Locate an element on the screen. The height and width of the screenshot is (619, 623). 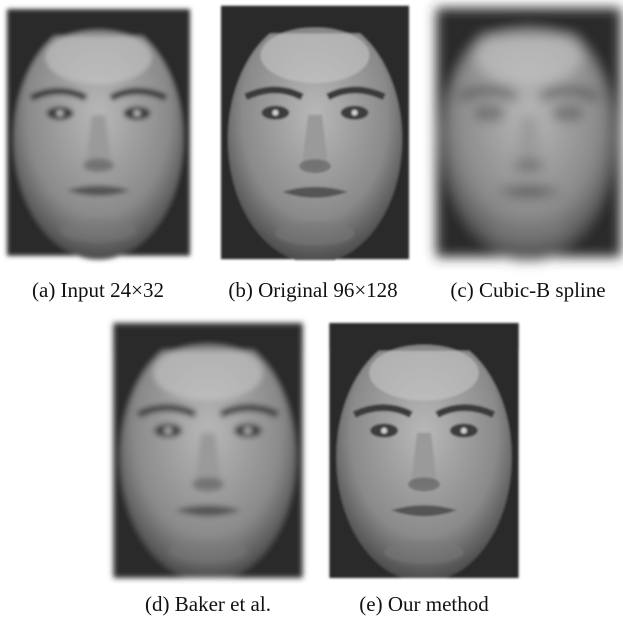
panel-a-image is located at coordinates (98, 134).